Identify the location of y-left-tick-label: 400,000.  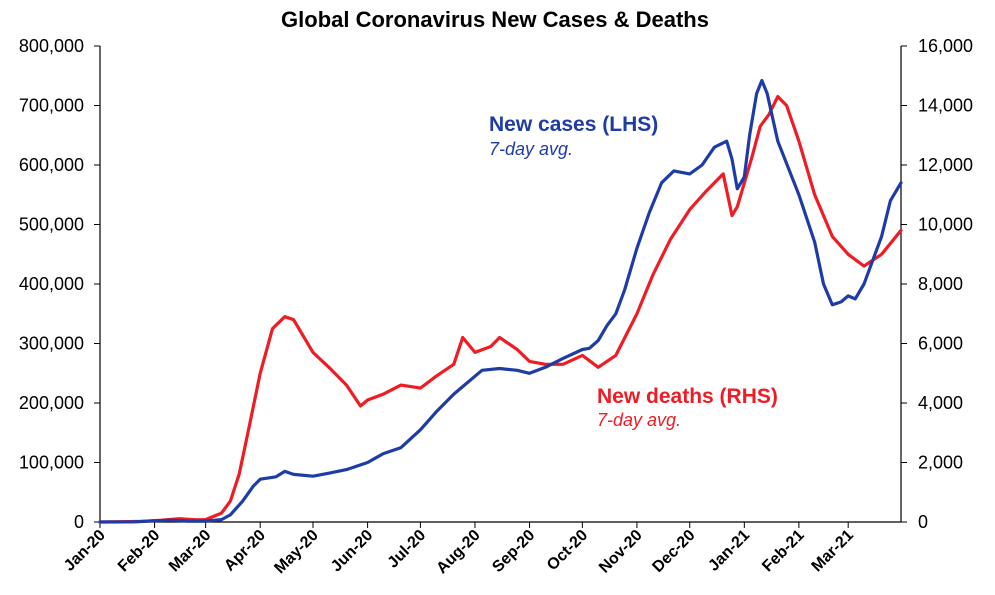
(51, 284).